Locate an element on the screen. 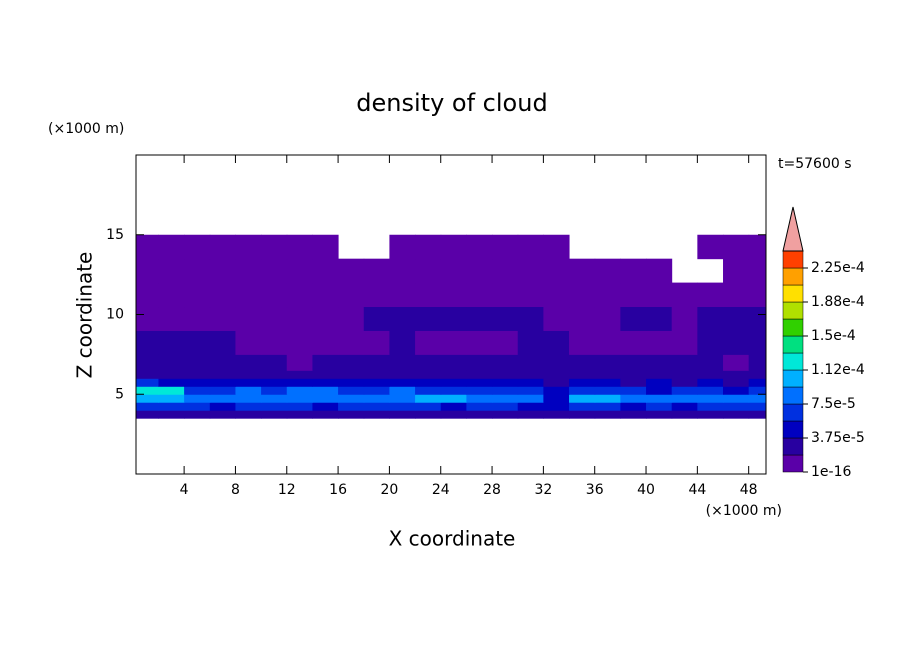 The width and height of the screenshot is (904, 654). x-tick-label: 28 is located at coordinates (492, 490).